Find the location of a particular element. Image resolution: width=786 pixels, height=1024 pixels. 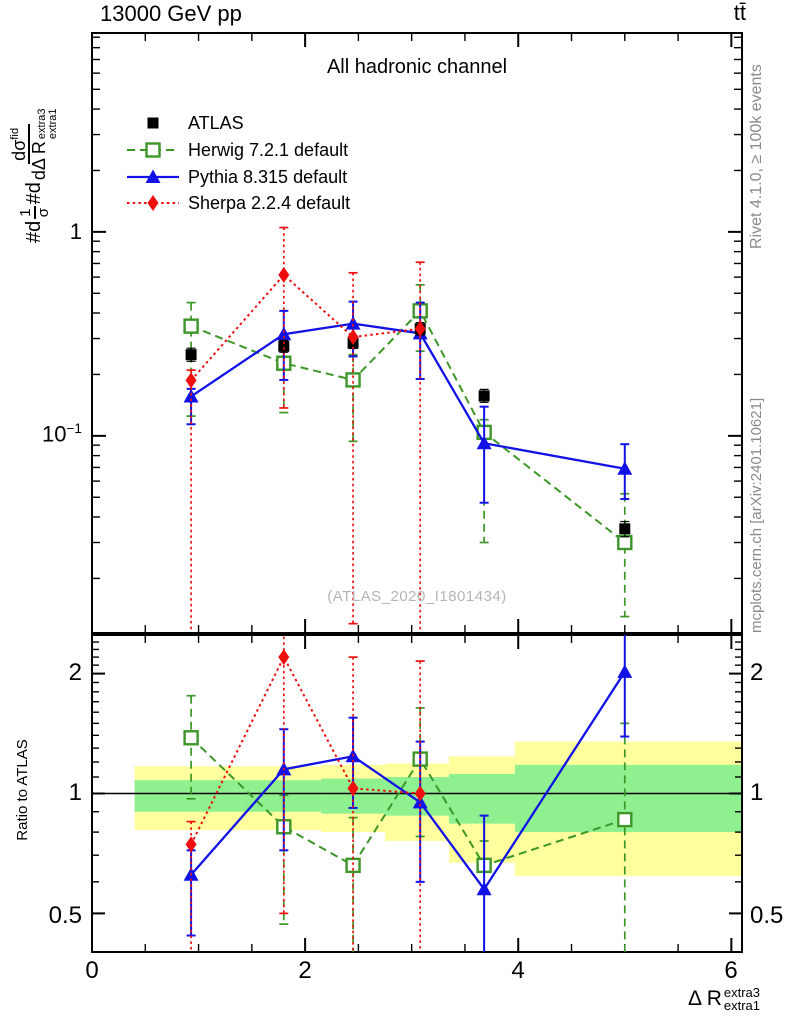

rivet-version-note: Rivet 4.1.0, ≥ 100k events is located at coordinates (756, 156).